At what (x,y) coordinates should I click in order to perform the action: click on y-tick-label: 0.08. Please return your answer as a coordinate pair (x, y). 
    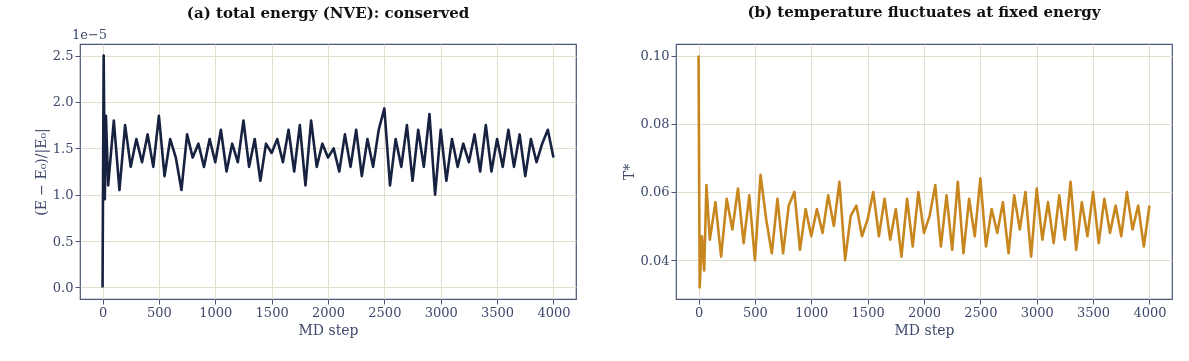
    Looking at the image, I should click on (655, 124).